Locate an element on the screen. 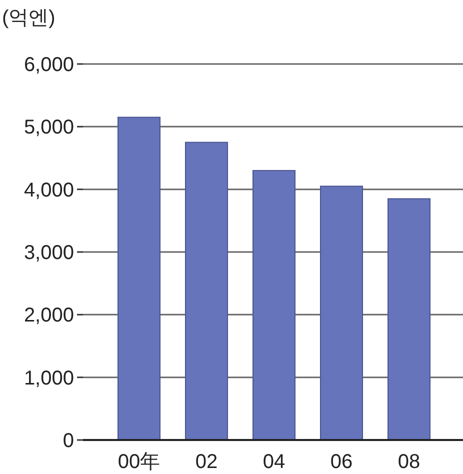  y-tick-label: 6,000 is located at coordinates (49, 65).